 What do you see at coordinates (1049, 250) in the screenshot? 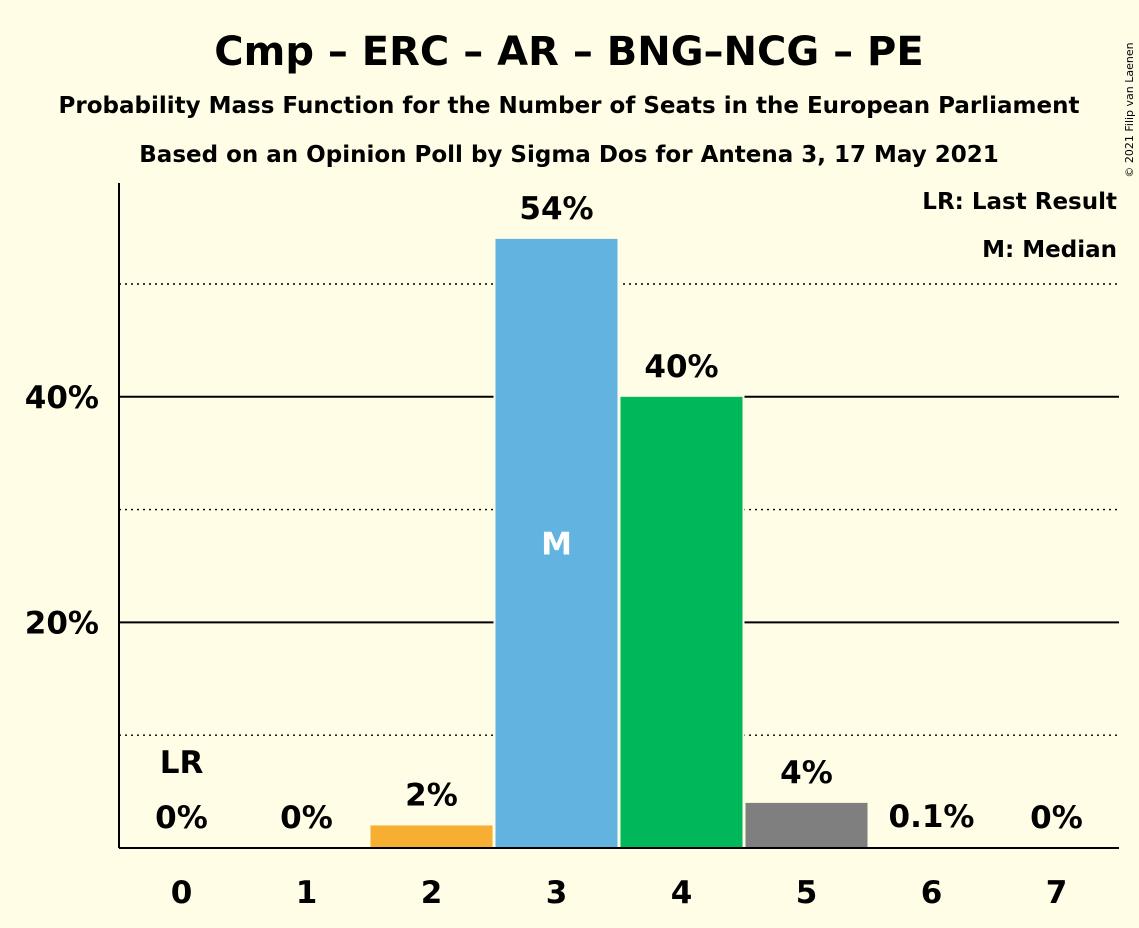
I see `legend-median: M: Median` at bounding box center [1049, 250].